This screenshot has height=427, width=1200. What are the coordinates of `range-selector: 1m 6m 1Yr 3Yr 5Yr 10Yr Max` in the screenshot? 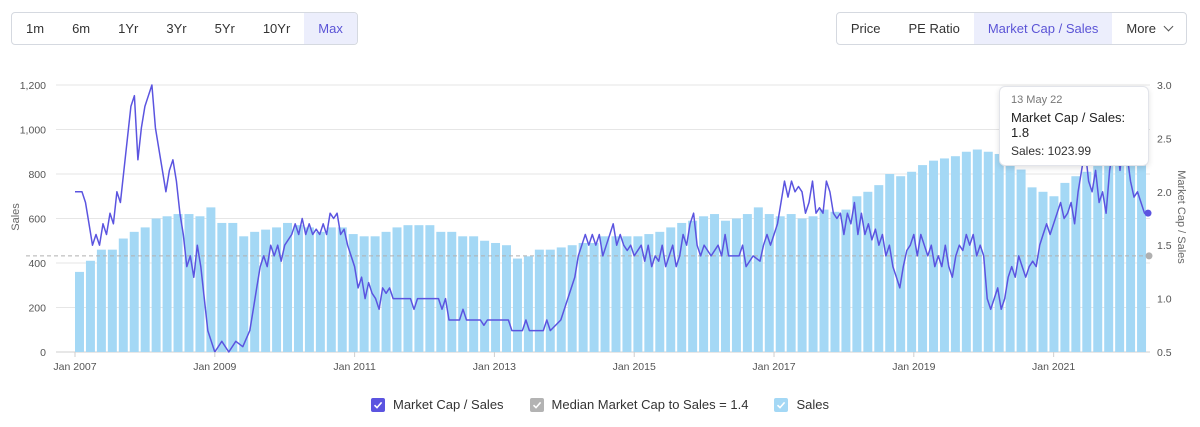 It's located at (184, 28).